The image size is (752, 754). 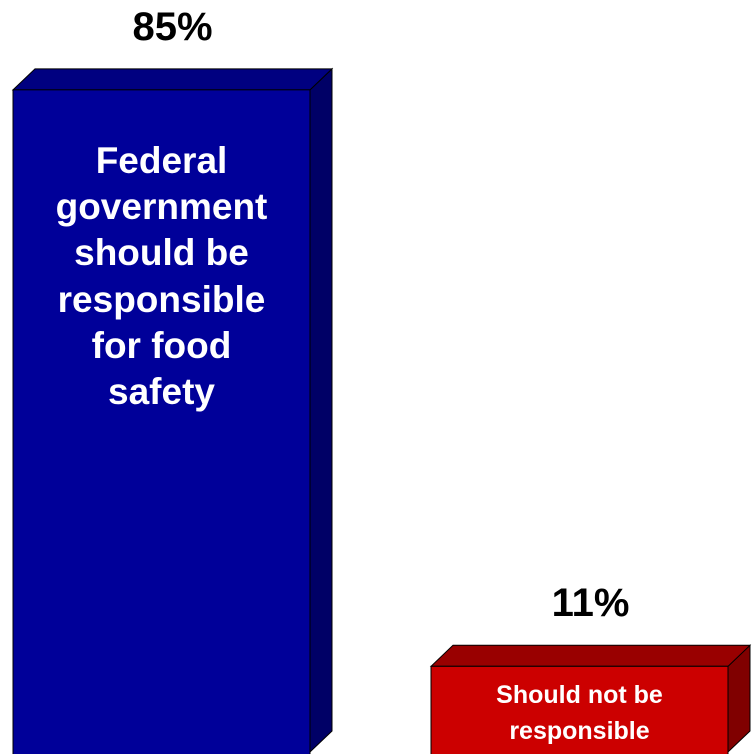 I want to click on bar-front-face-not-responsible, so click(x=579, y=709).